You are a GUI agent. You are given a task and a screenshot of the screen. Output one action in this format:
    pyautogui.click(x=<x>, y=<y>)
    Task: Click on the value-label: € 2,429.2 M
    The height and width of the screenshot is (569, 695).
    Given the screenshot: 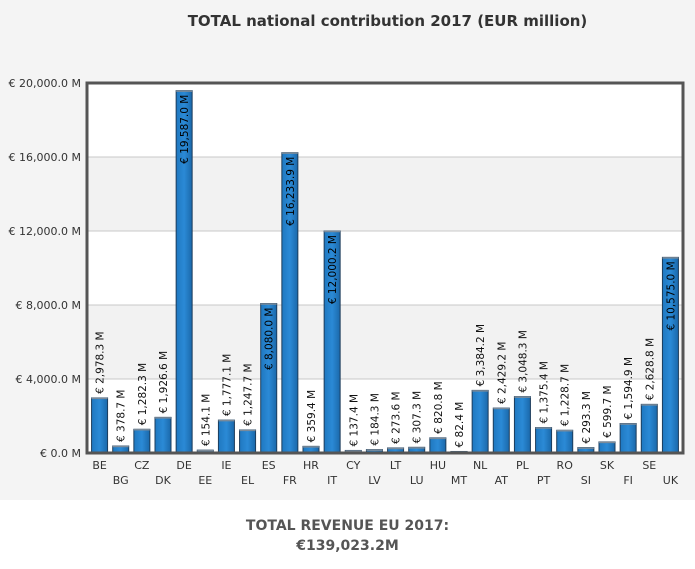 What is the action you would take?
    pyautogui.click(x=502, y=373)
    